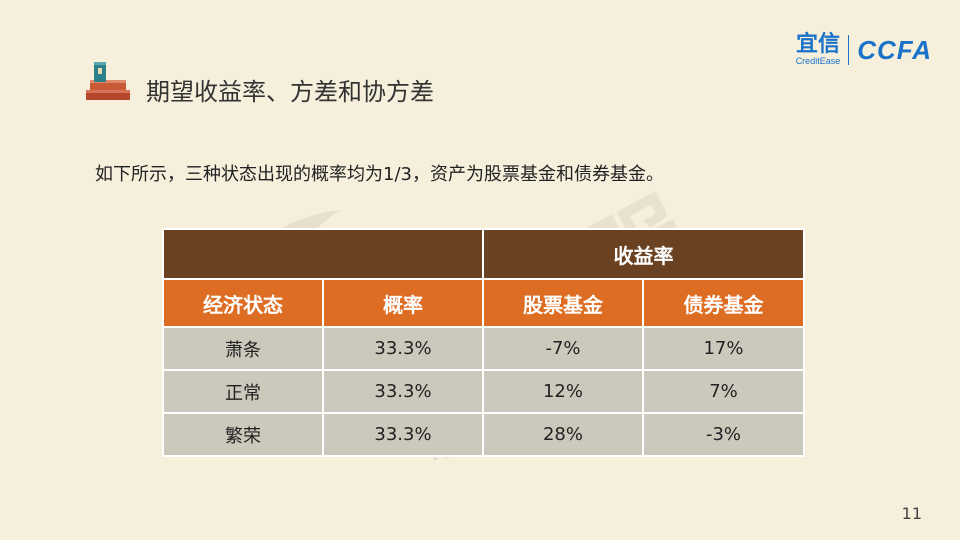  I want to click on table-cell: 正常, so click(243, 391).